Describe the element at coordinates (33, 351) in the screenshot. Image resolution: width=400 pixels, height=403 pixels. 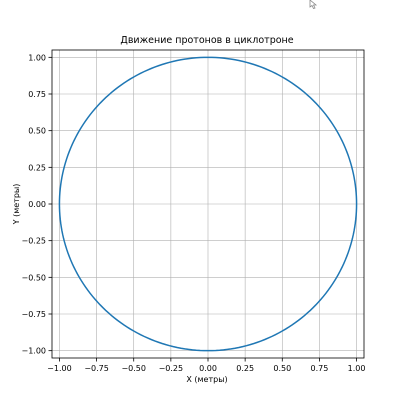
I see `y-tick-label: −1.00` at that location.